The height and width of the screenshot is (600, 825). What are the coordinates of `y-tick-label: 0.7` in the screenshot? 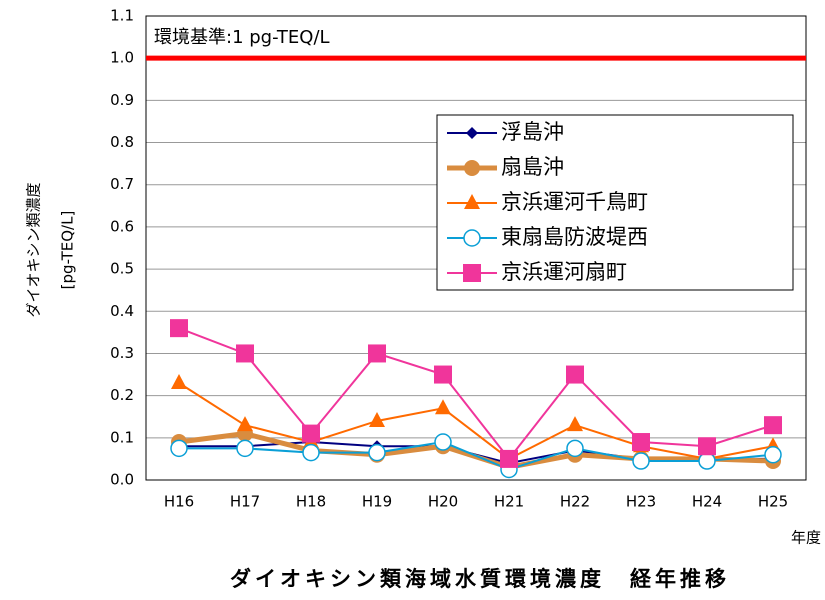 It's located at (122, 184).